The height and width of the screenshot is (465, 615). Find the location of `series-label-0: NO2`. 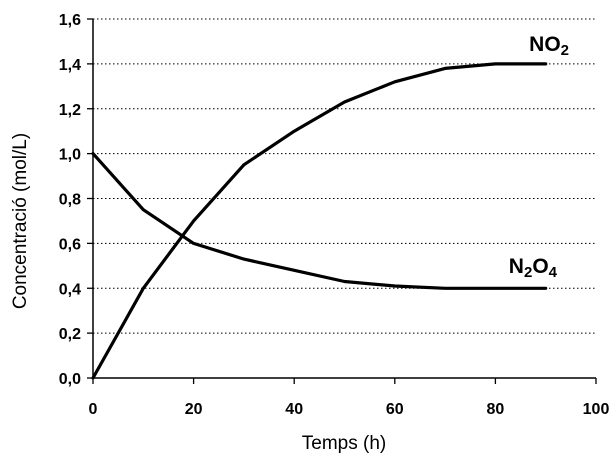

series-label-0: NO2 is located at coordinates (549, 46).